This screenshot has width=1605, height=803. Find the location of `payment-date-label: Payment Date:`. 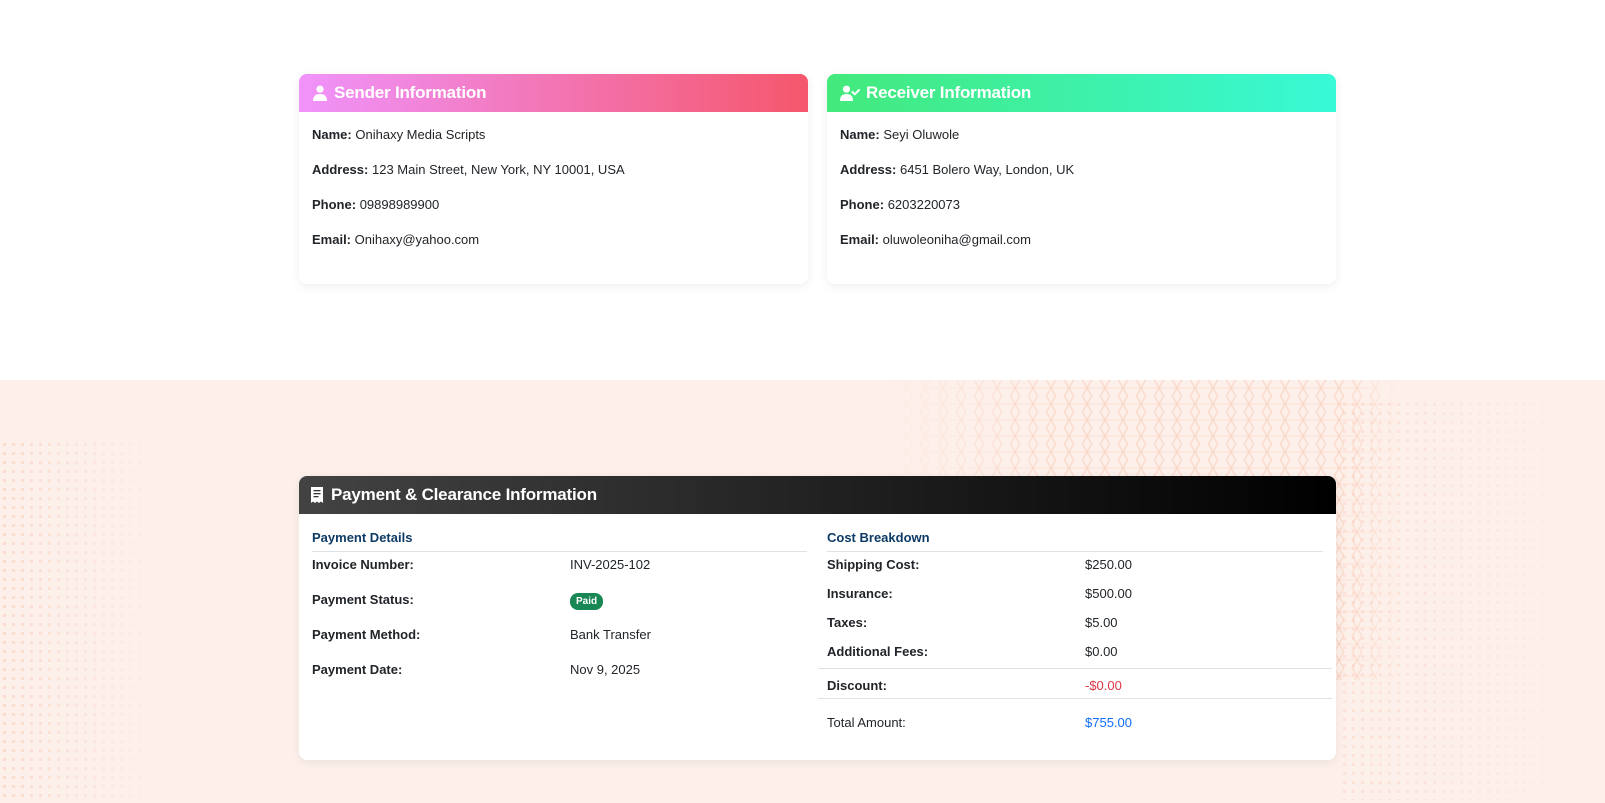

payment-date-label: Payment Date: is located at coordinates (357, 669).